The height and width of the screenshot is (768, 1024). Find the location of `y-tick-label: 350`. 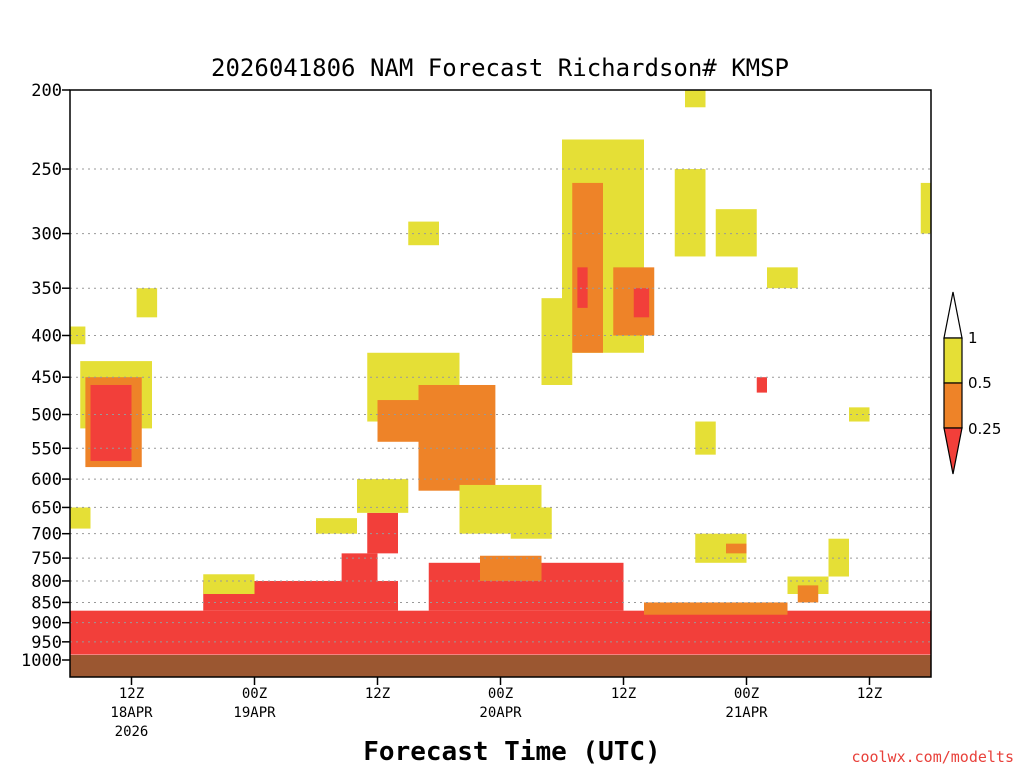

y-tick-label: 350 is located at coordinates (46, 289).